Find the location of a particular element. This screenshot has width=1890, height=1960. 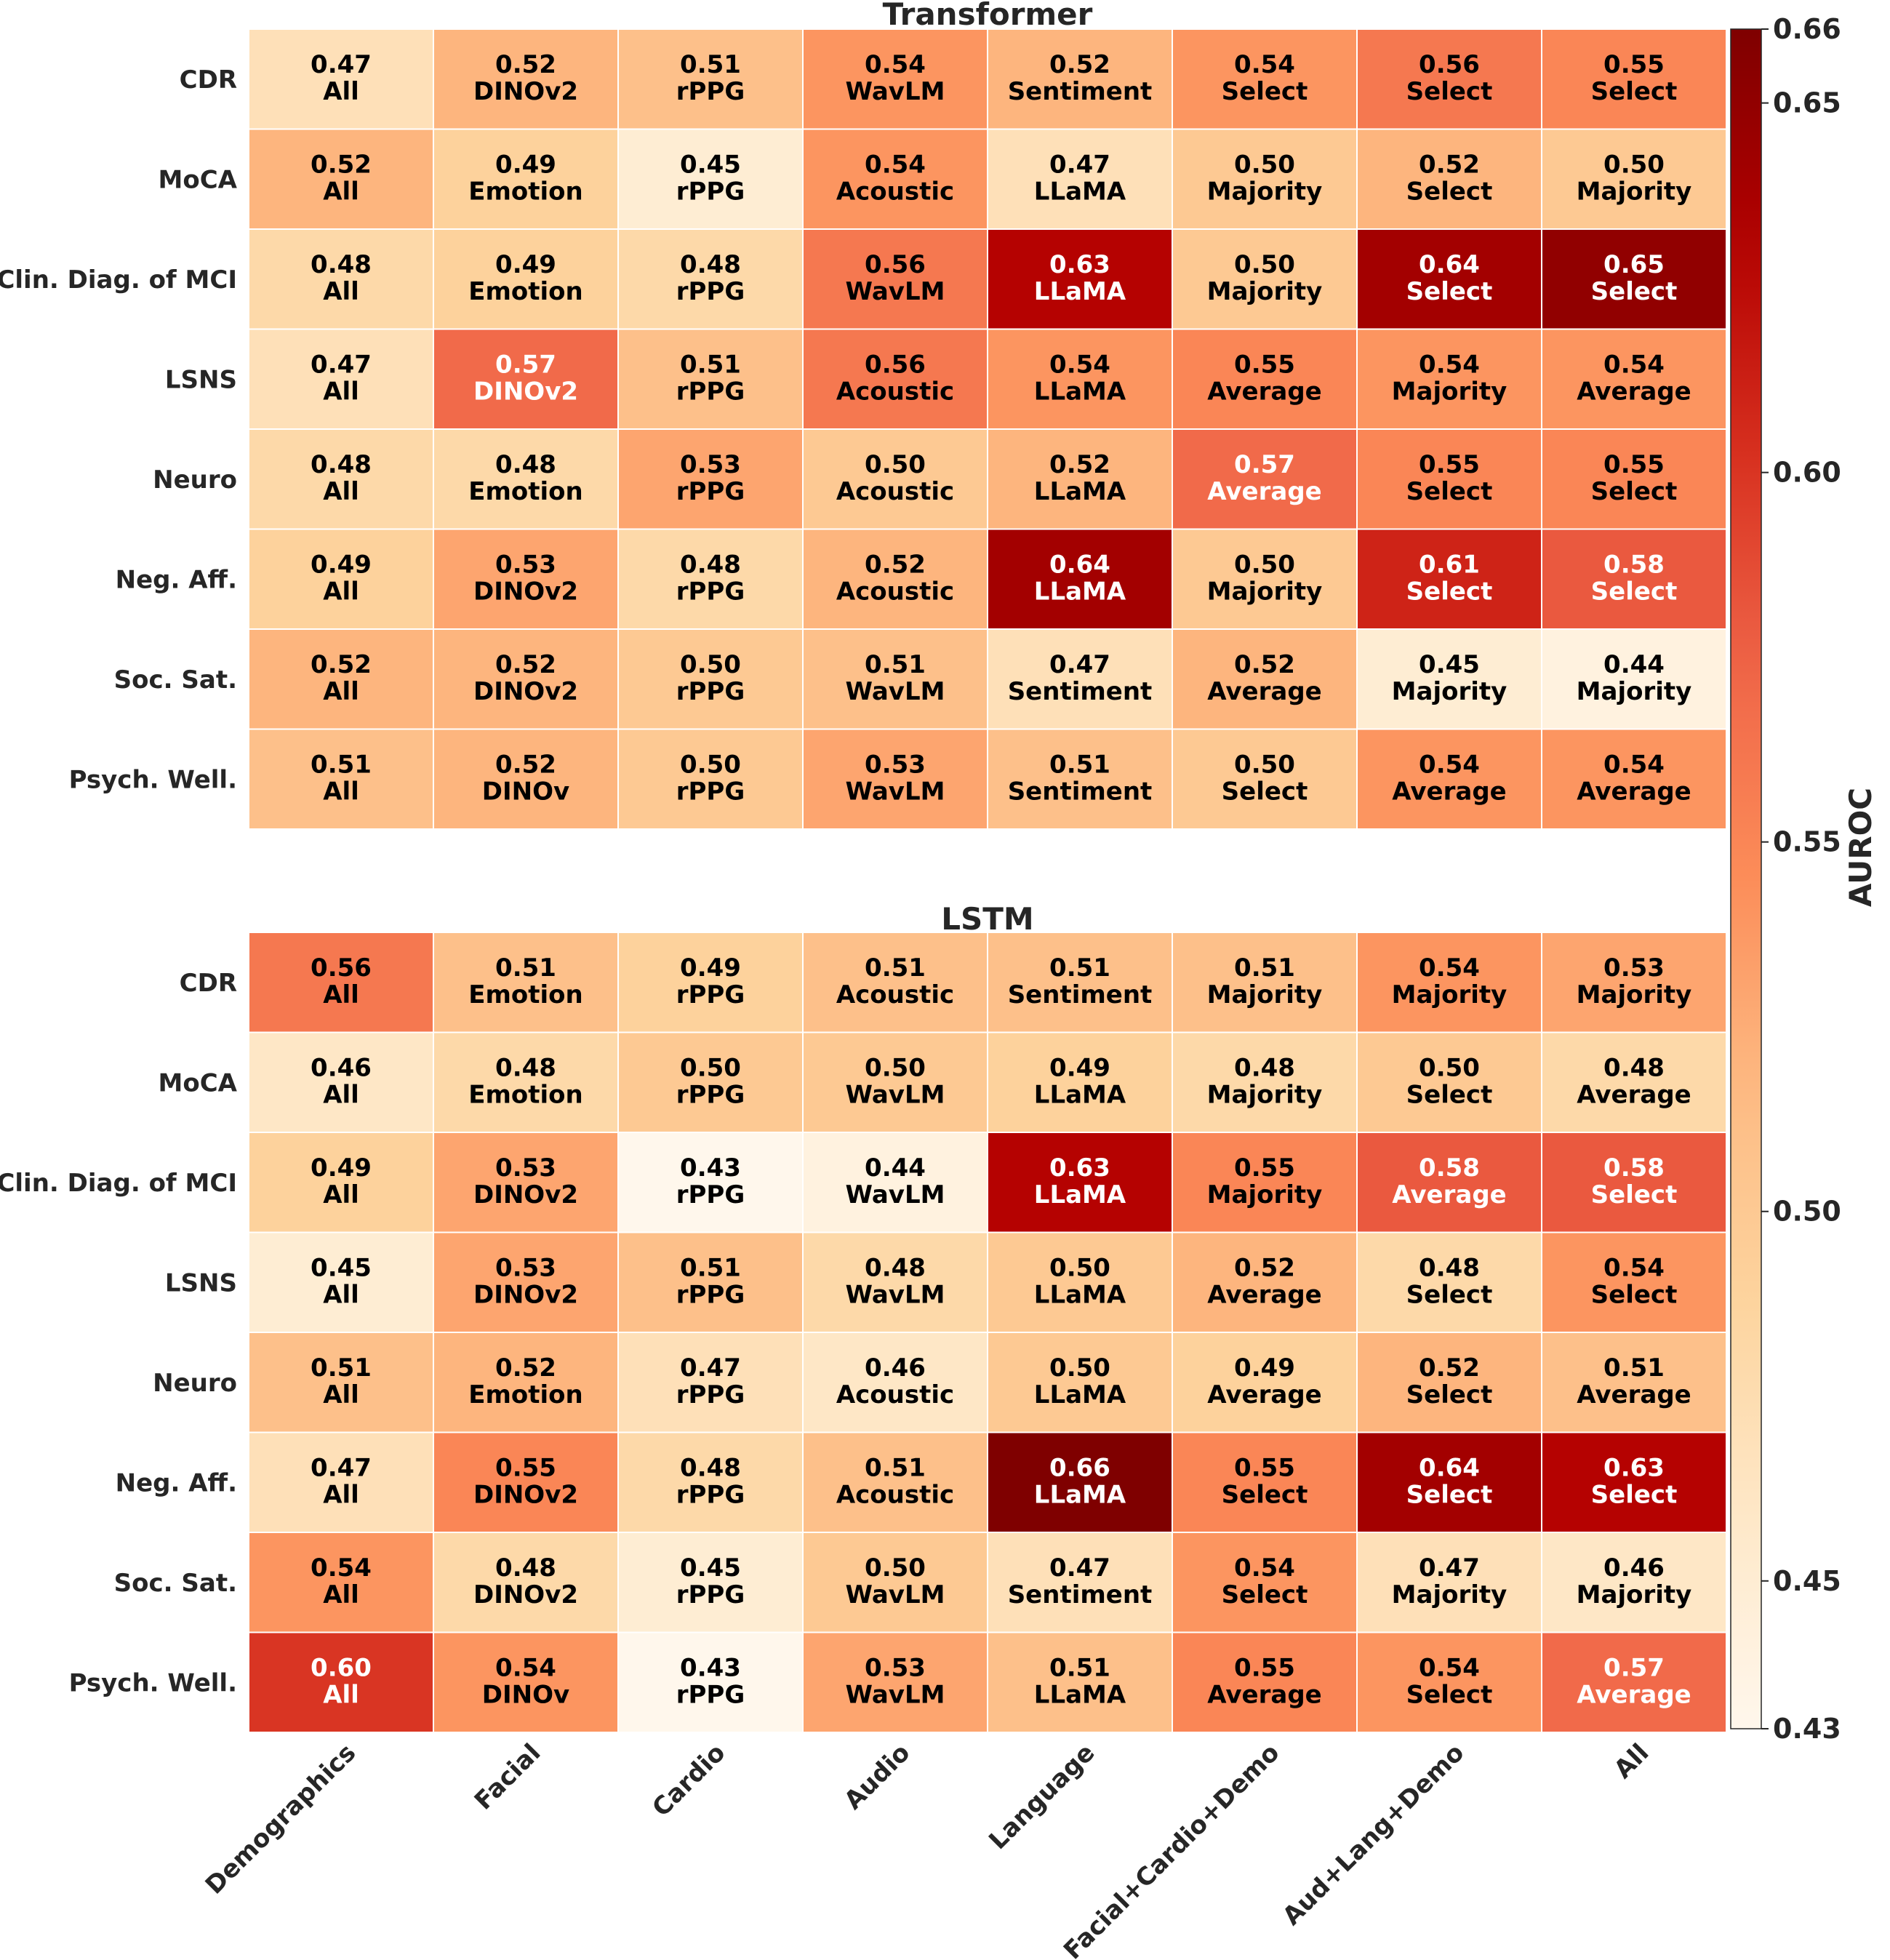

row-label: Soc. Sat. is located at coordinates (175, 1583).